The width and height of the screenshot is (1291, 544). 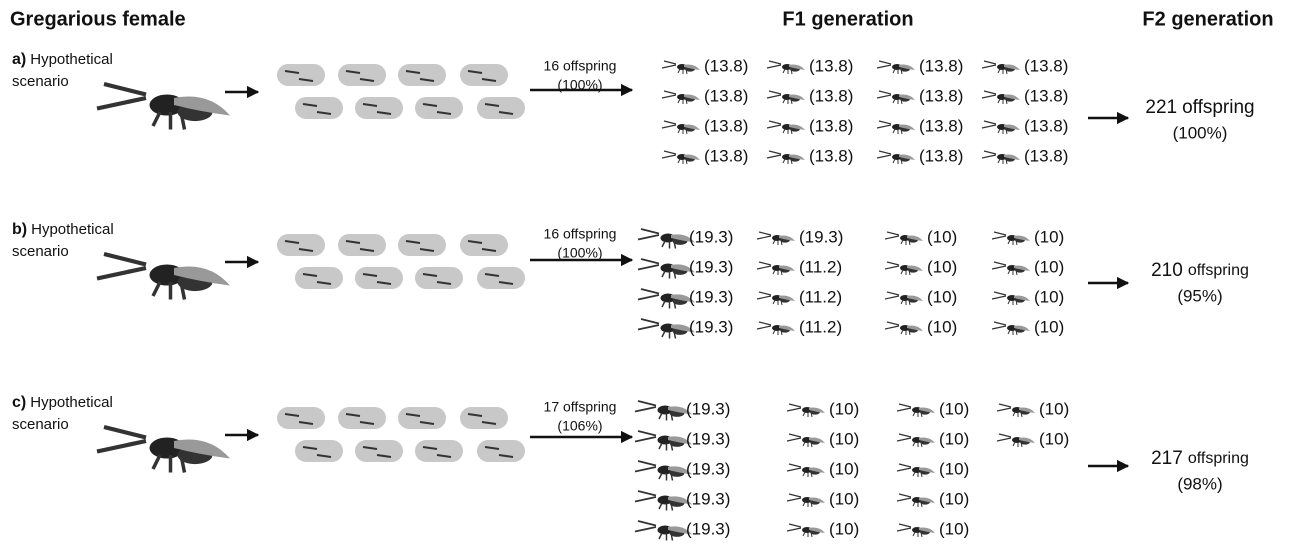 What do you see at coordinates (820, 296) in the screenshot?
I see `f1-value: (11.2)` at bounding box center [820, 296].